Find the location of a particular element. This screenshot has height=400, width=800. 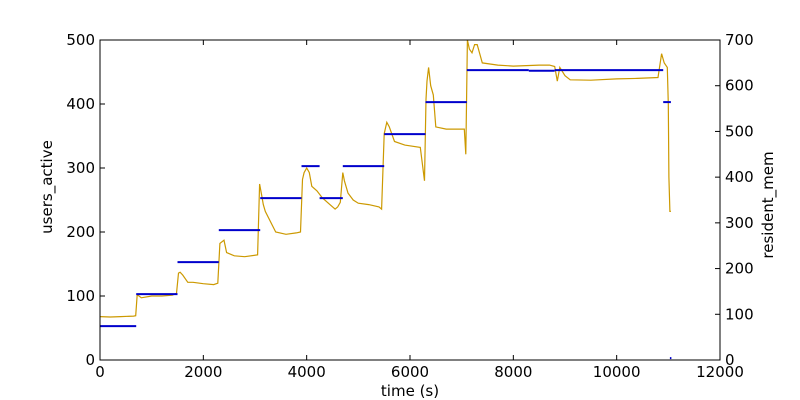

y-left-tick-label: 400 is located at coordinates (80, 104).